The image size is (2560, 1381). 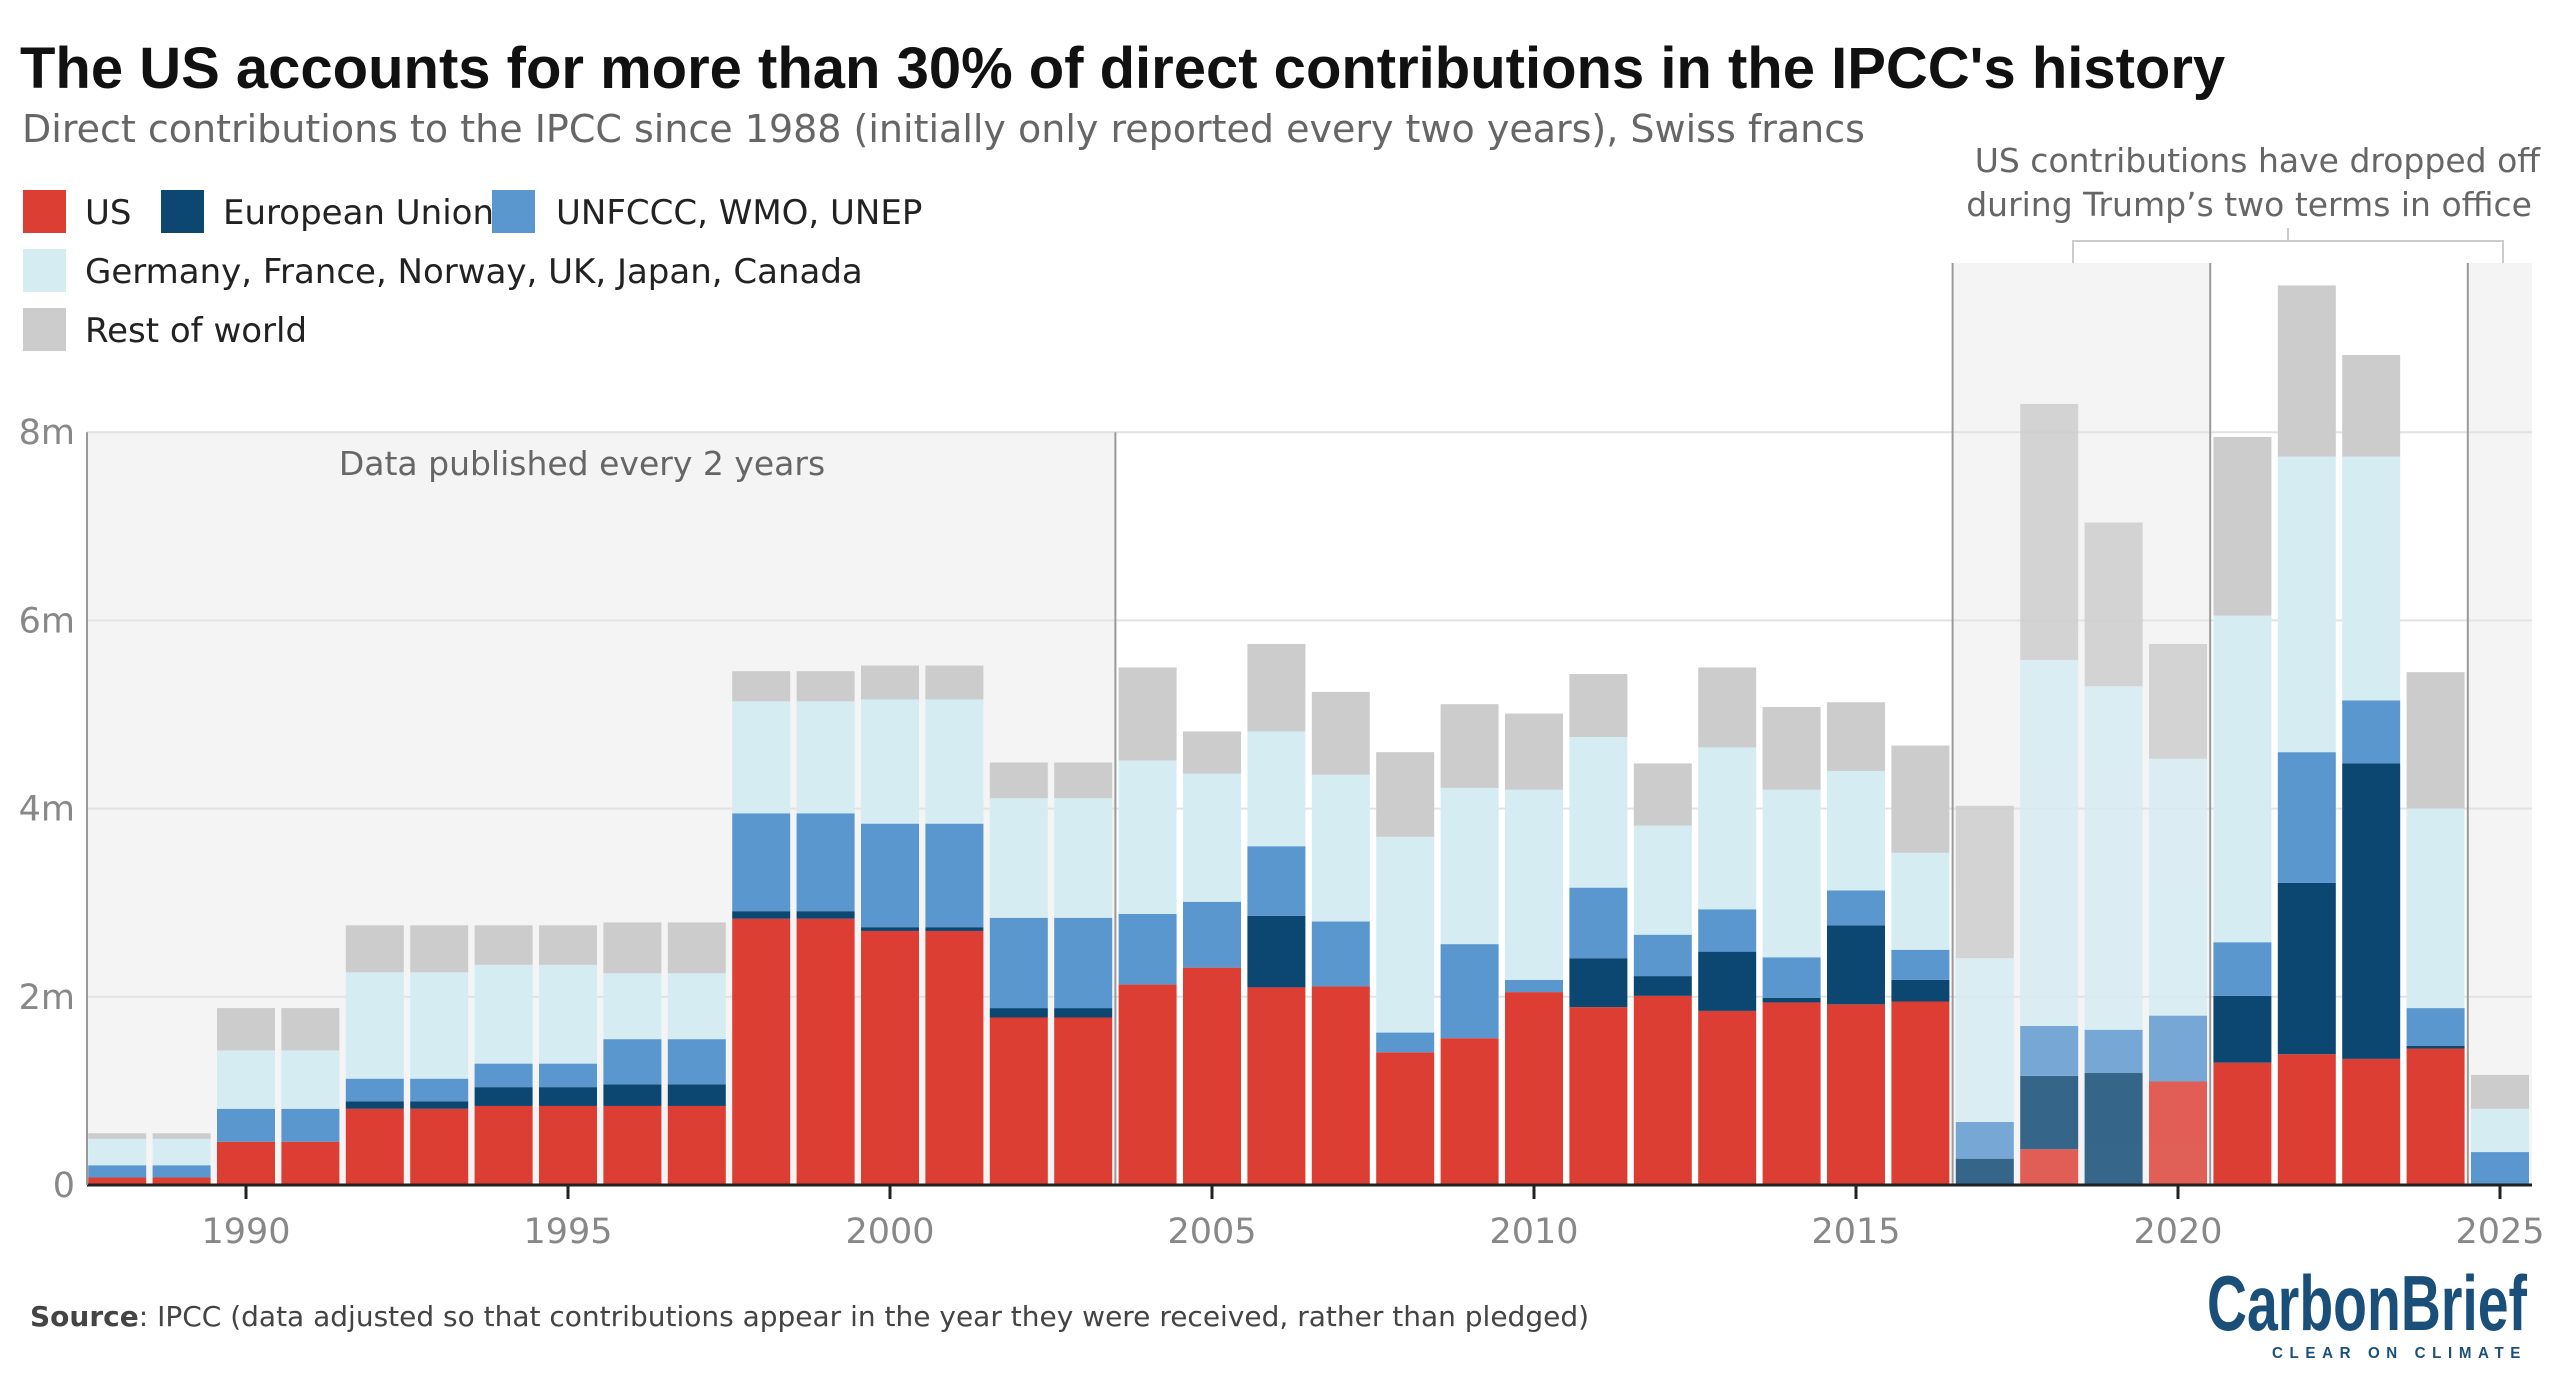 What do you see at coordinates (825, 928) in the screenshot?
I see `bar-1999` at bounding box center [825, 928].